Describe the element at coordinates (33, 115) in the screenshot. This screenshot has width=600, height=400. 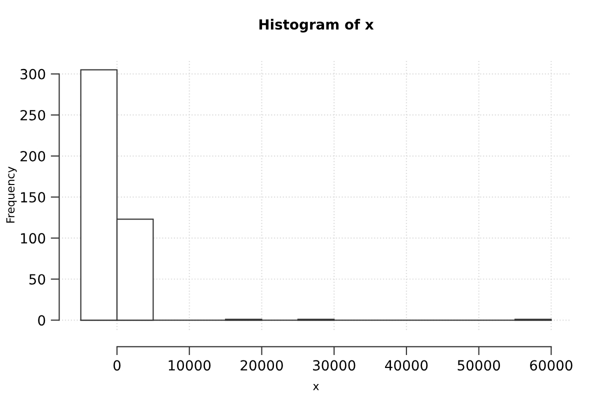
I see `y-tick-label: 250` at that location.